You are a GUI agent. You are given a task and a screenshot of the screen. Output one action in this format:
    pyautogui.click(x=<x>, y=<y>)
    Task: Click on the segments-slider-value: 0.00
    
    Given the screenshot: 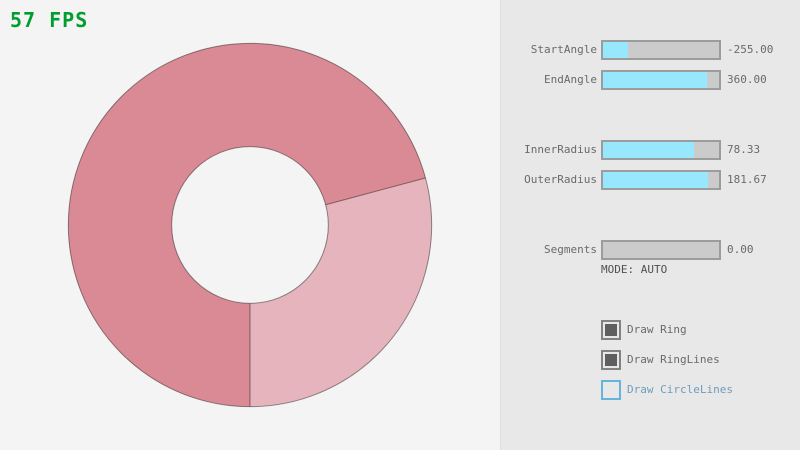 What is the action you would take?
    pyautogui.click(x=740, y=249)
    